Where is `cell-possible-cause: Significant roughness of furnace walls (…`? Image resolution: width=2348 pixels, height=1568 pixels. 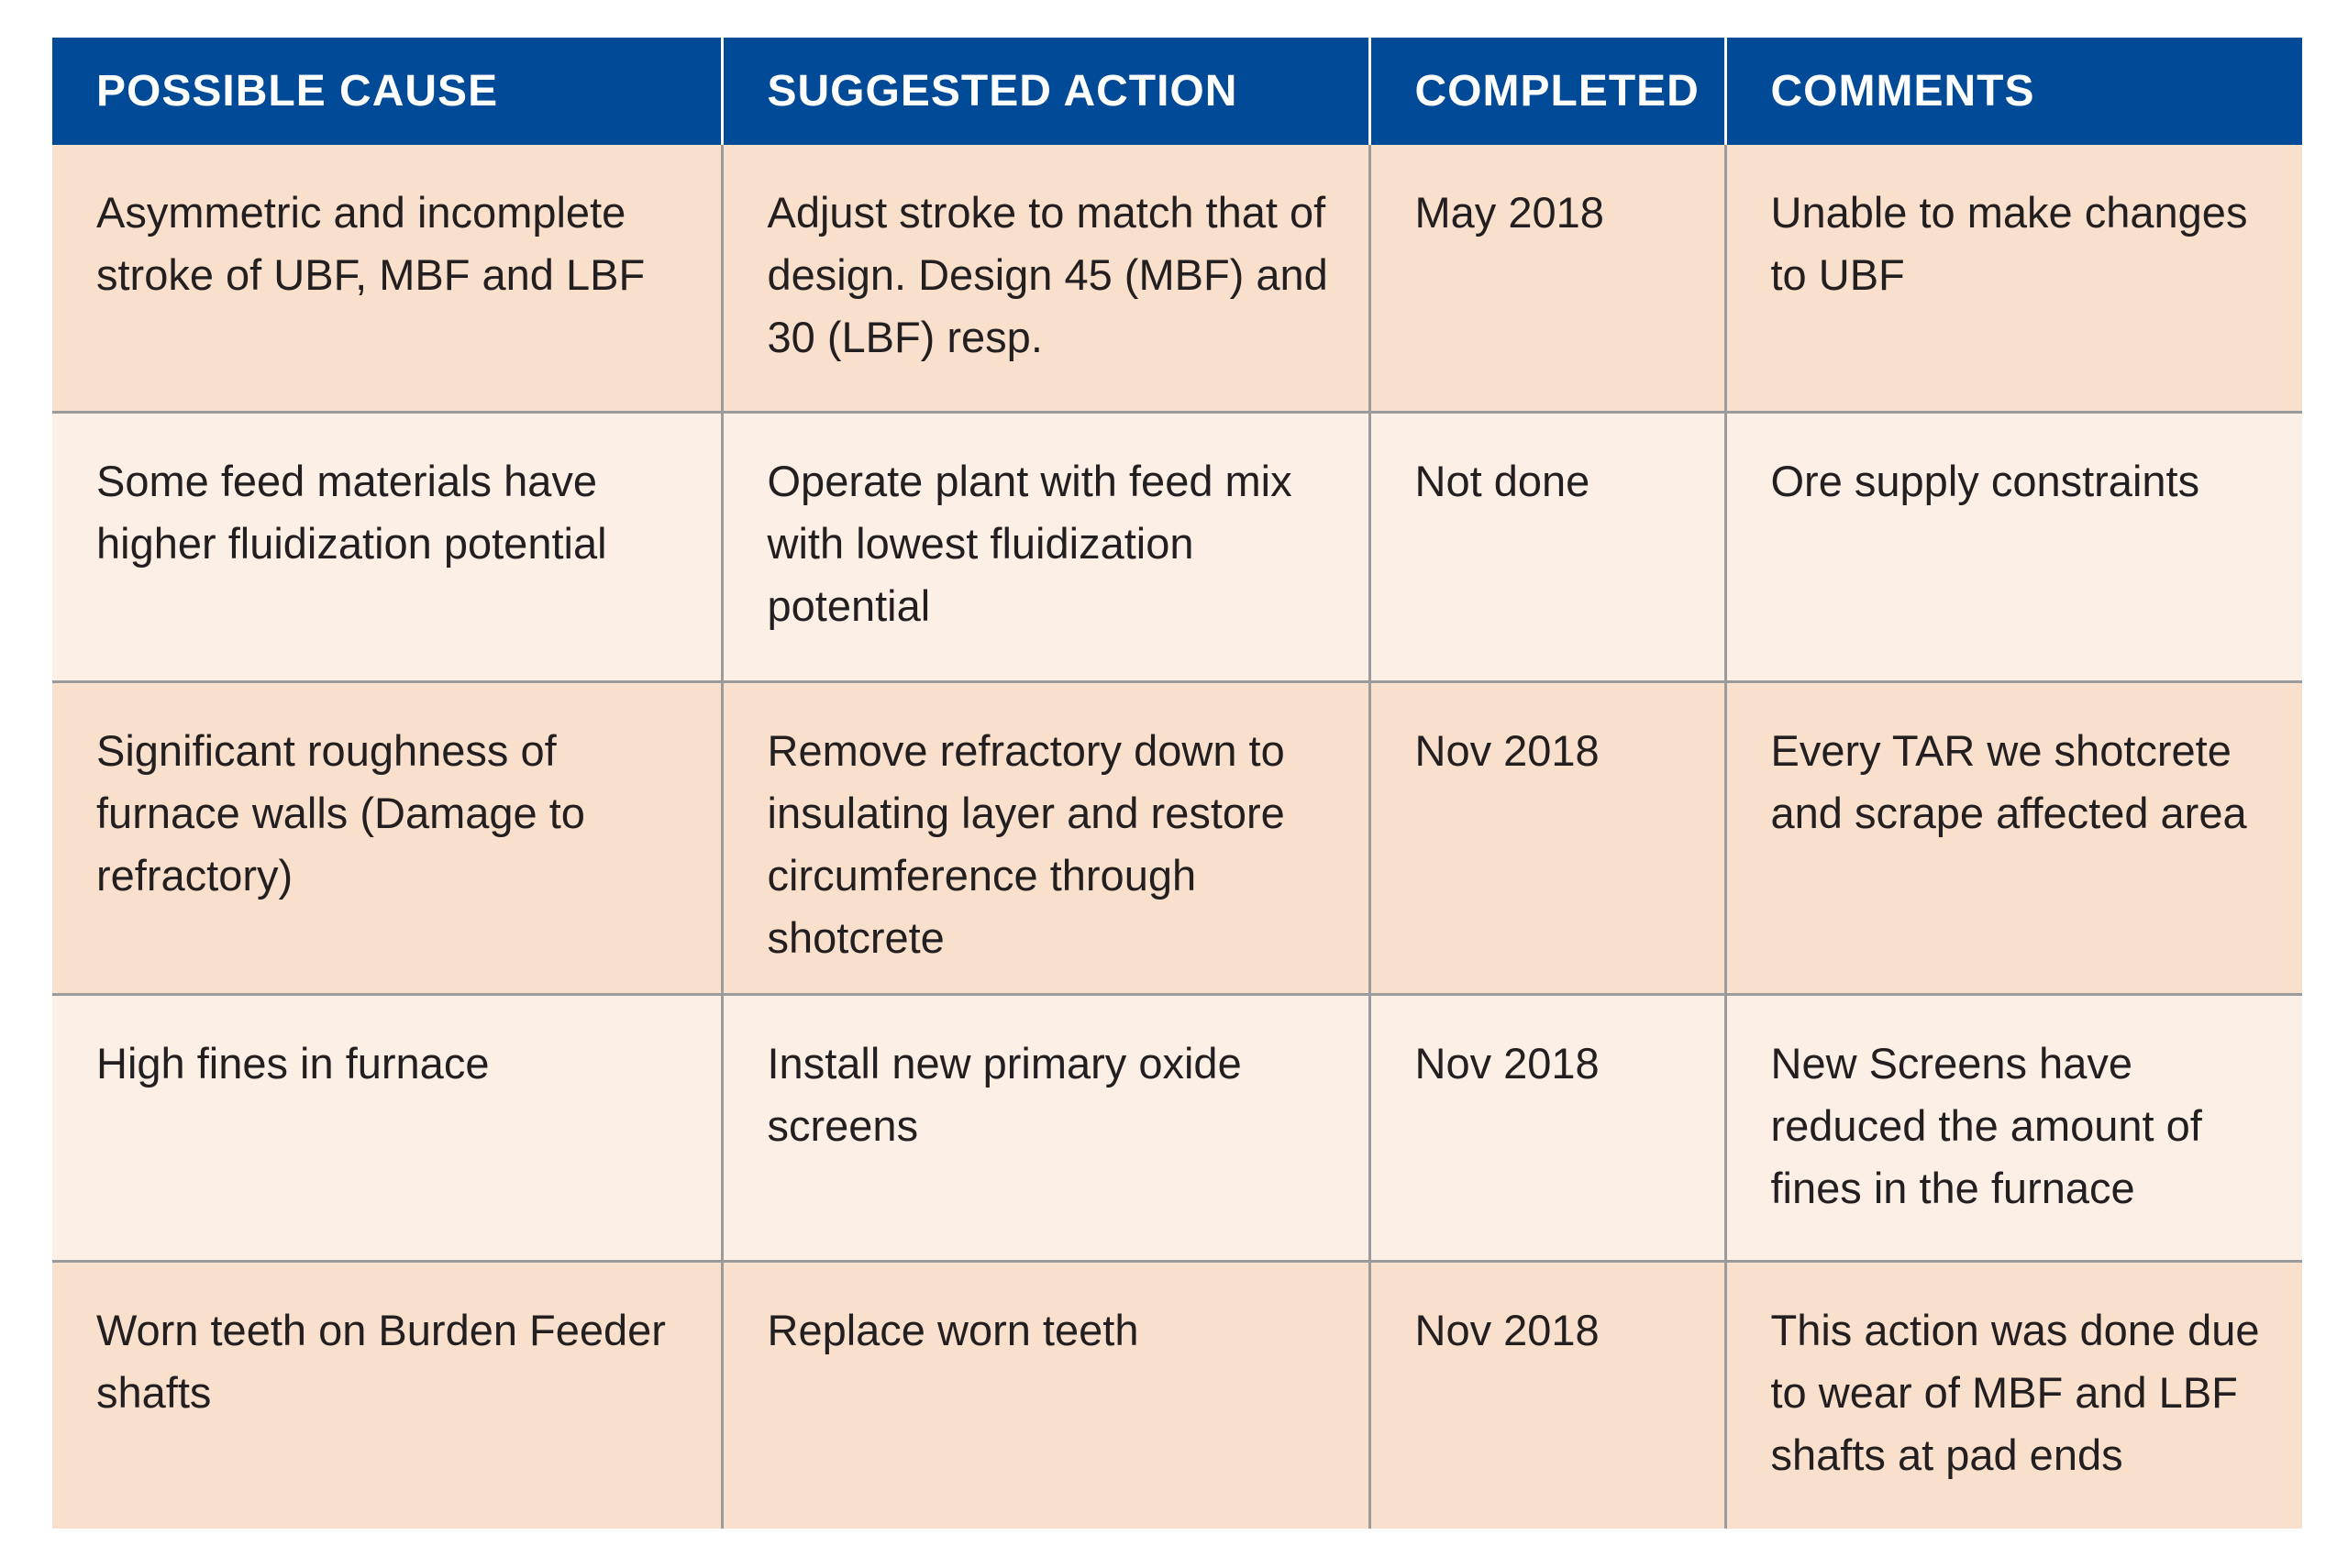 cell-possible-cause: Significant roughness of furnace walls (… is located at coordinates (387, 837).